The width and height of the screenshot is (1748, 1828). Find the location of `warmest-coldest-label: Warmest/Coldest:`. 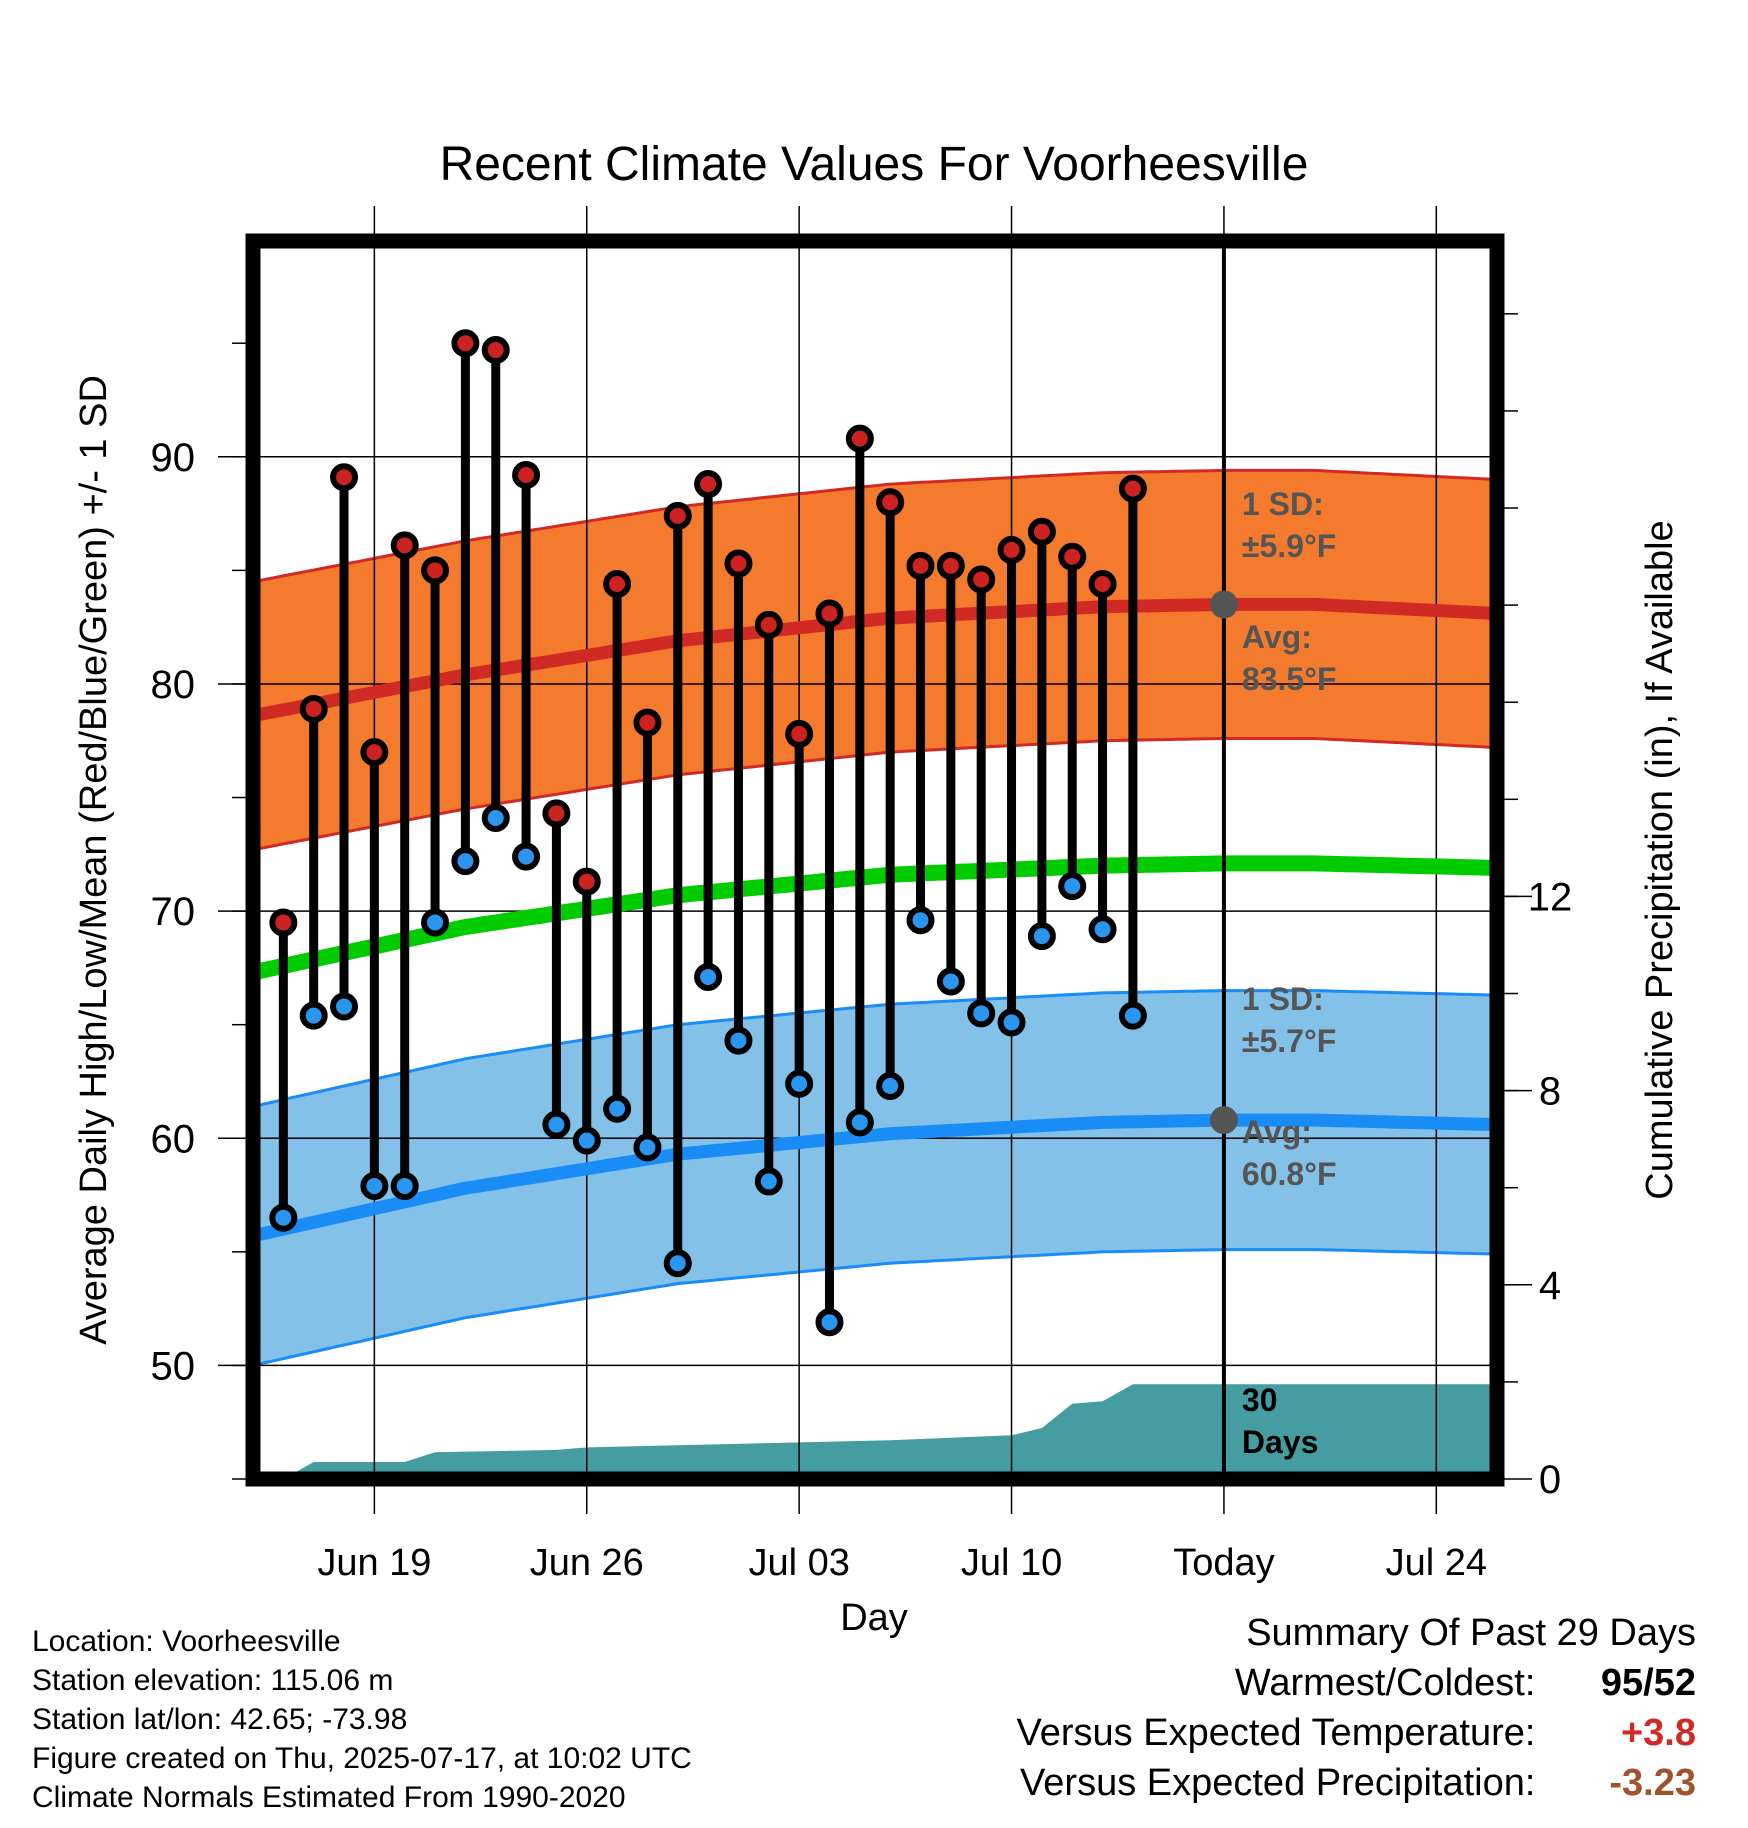

warmest-coldest-label: Warmest/Coldest: is located at coordinates (1385, 1683).